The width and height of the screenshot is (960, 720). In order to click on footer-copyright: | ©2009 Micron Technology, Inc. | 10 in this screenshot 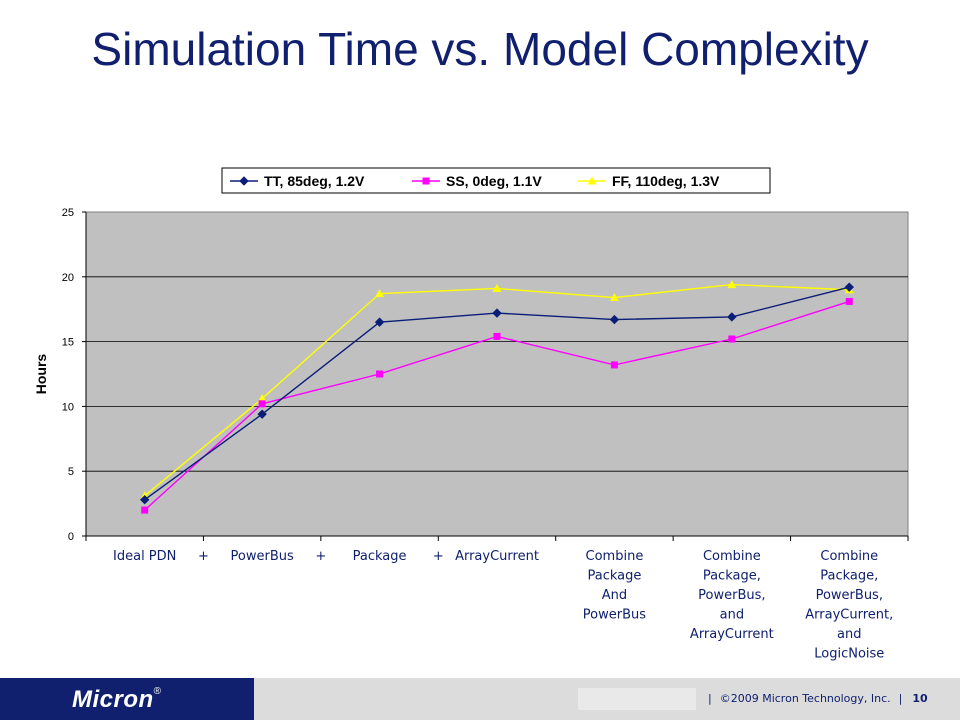, I will do `click(814, 698)`.